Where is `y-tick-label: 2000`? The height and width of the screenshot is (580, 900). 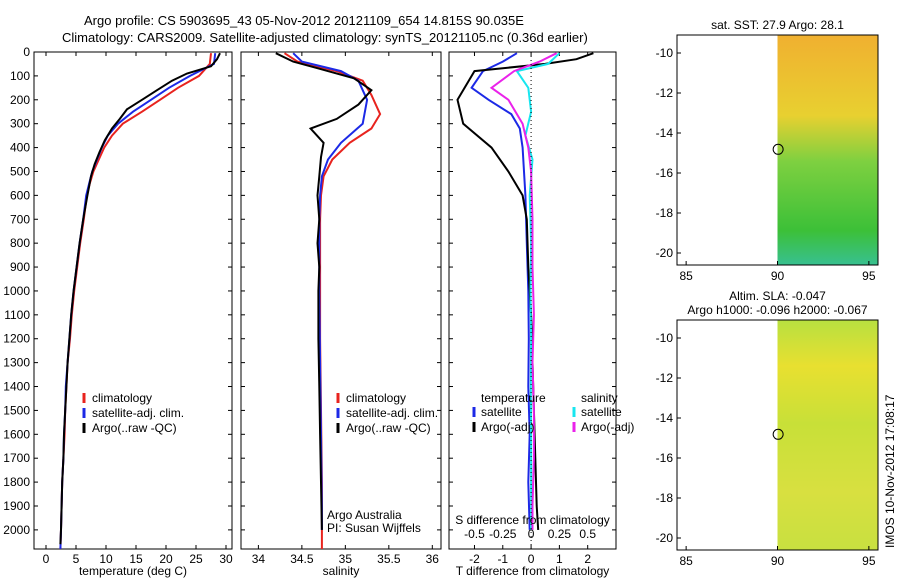 y-tick-label: 2000 is located at coordinates (16, 530).